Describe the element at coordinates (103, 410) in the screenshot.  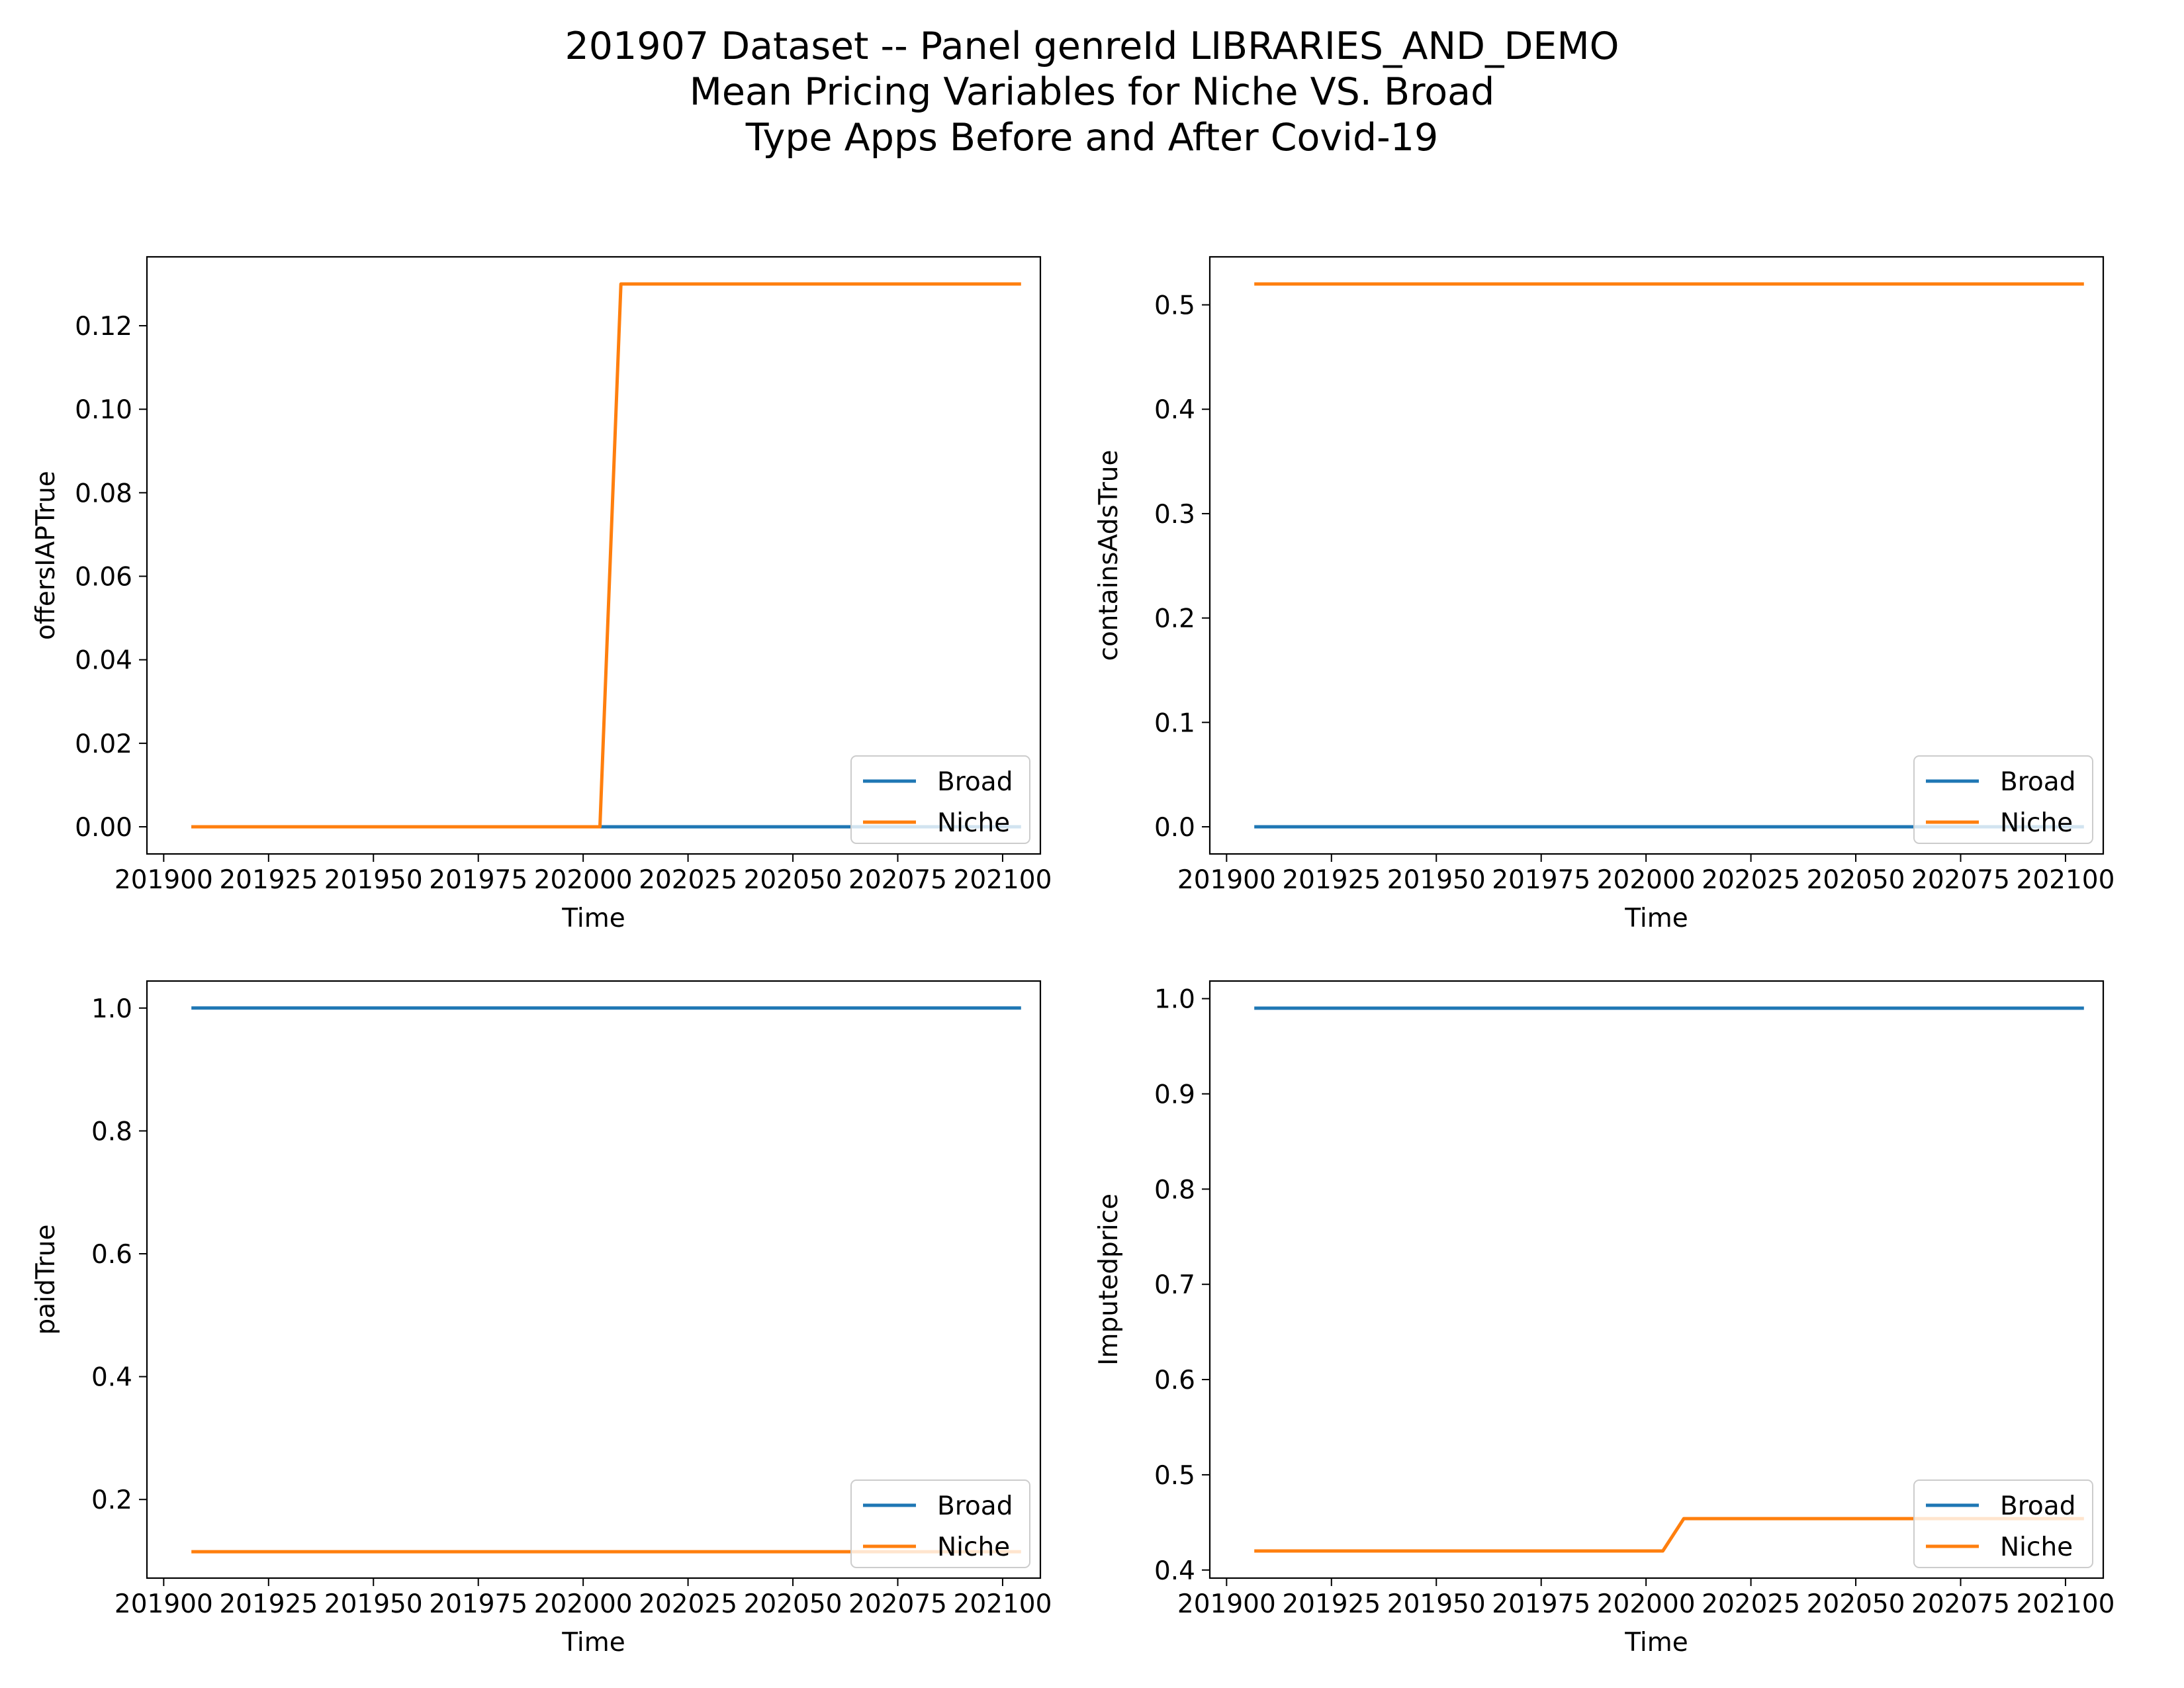
I see `y-tick-label: 0.10` at that location.